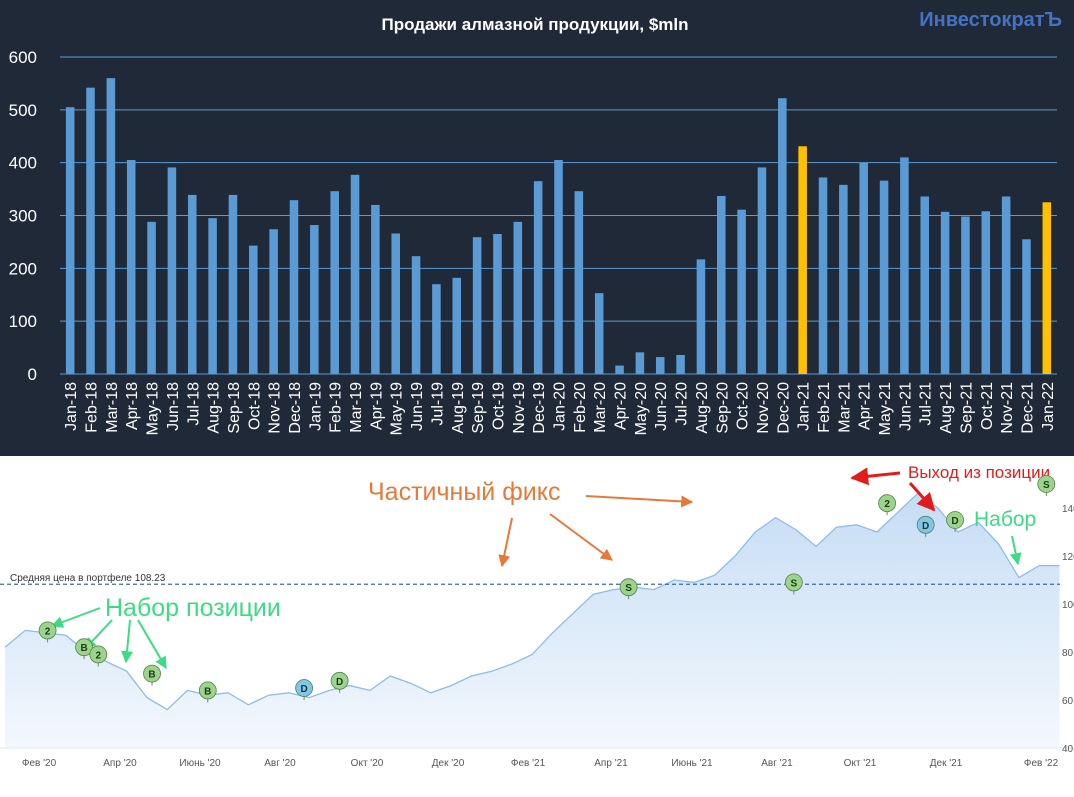 This screenshot has width=1074, height=797. I want to click on price-x-tick-label: Фев '22, so click(1041, 763).